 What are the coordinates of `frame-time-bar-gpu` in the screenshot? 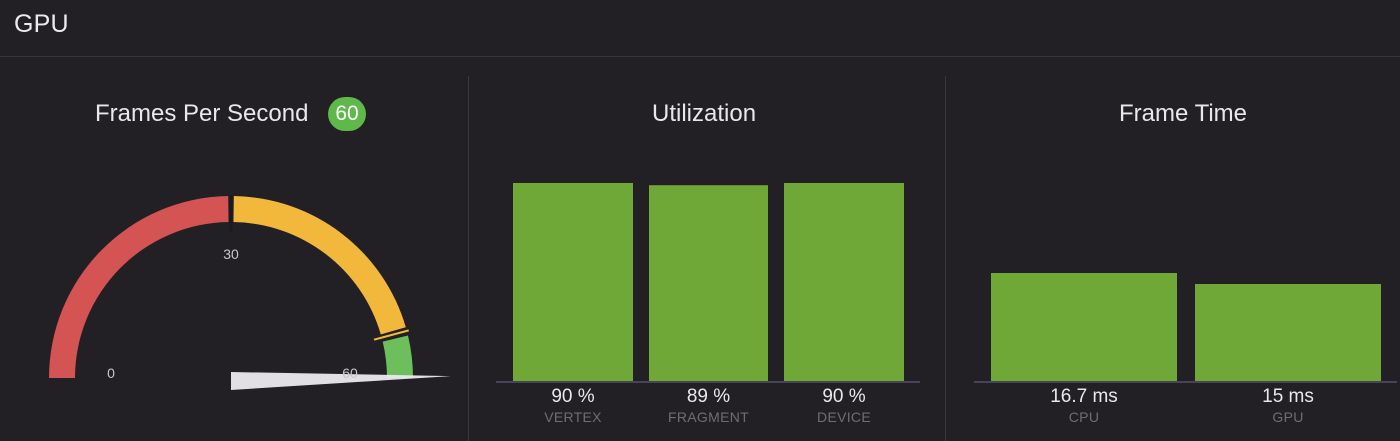 It's located at (1288, 332).